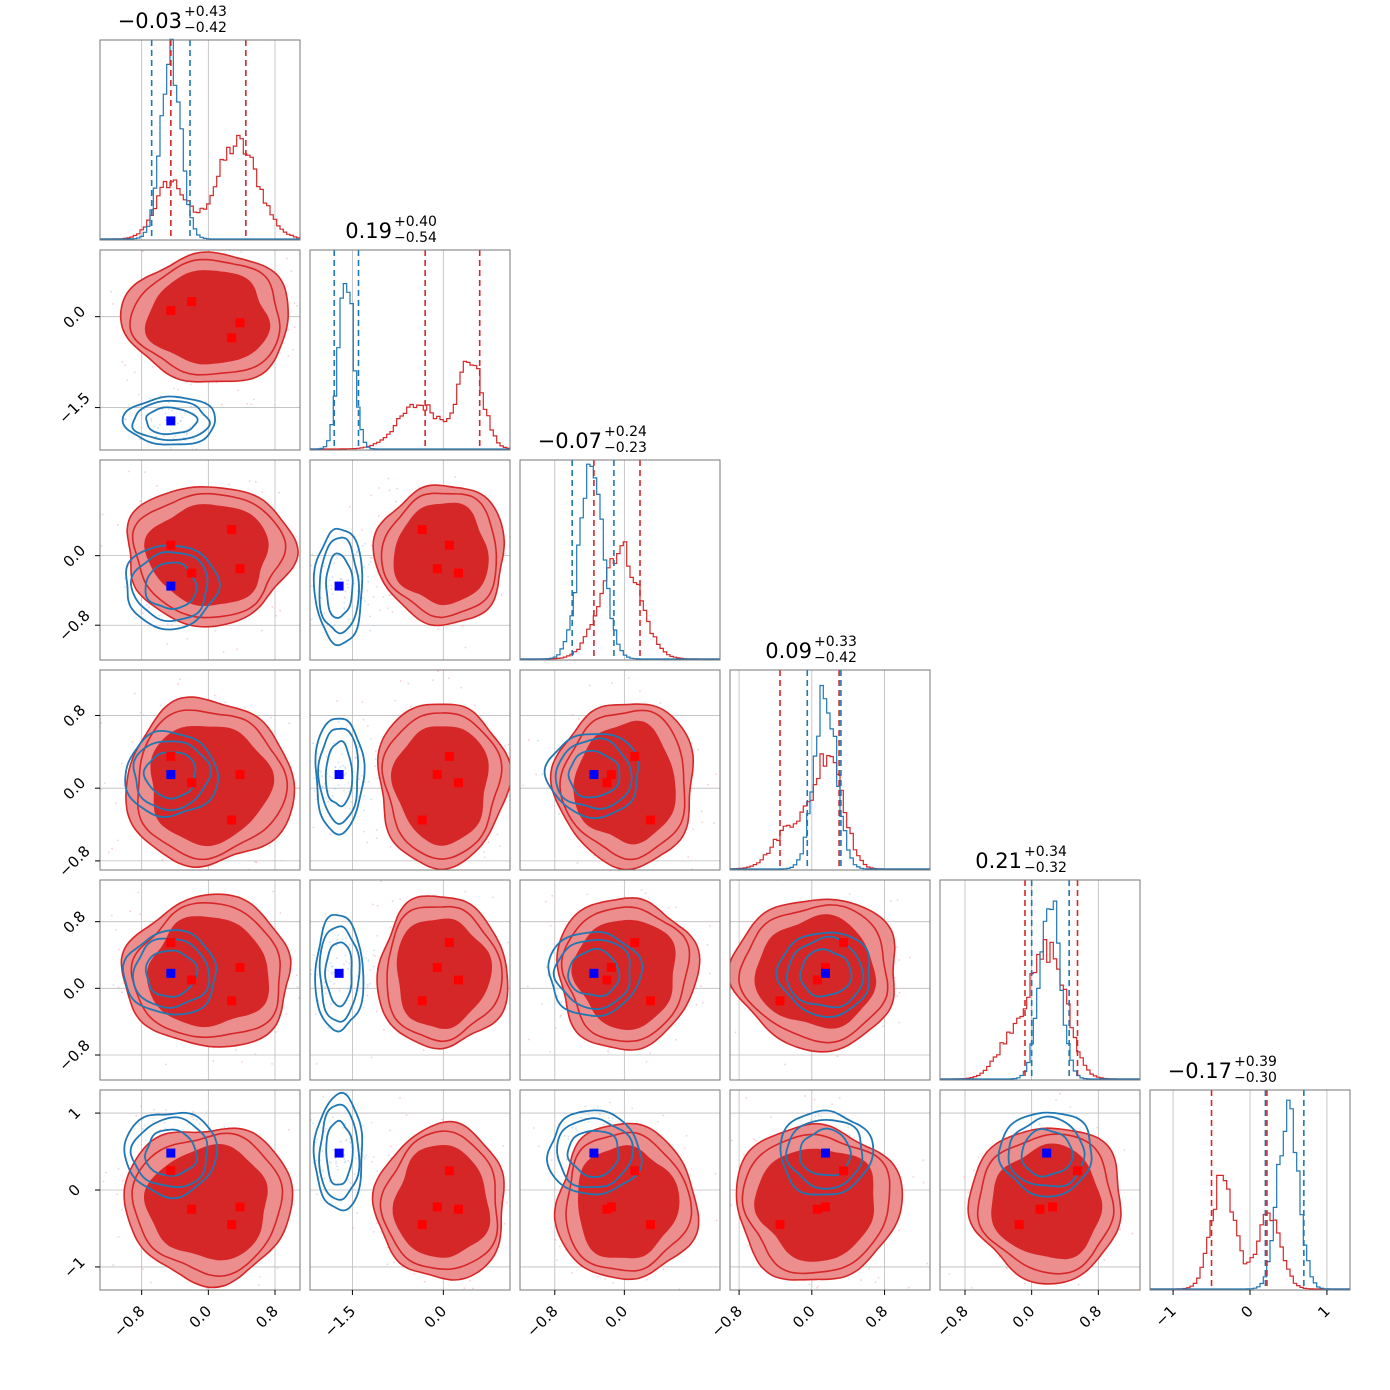  Describe the element at coordinates (625, 432) in the screenshot. I see `panel-title-upper: +0.24` at that location.